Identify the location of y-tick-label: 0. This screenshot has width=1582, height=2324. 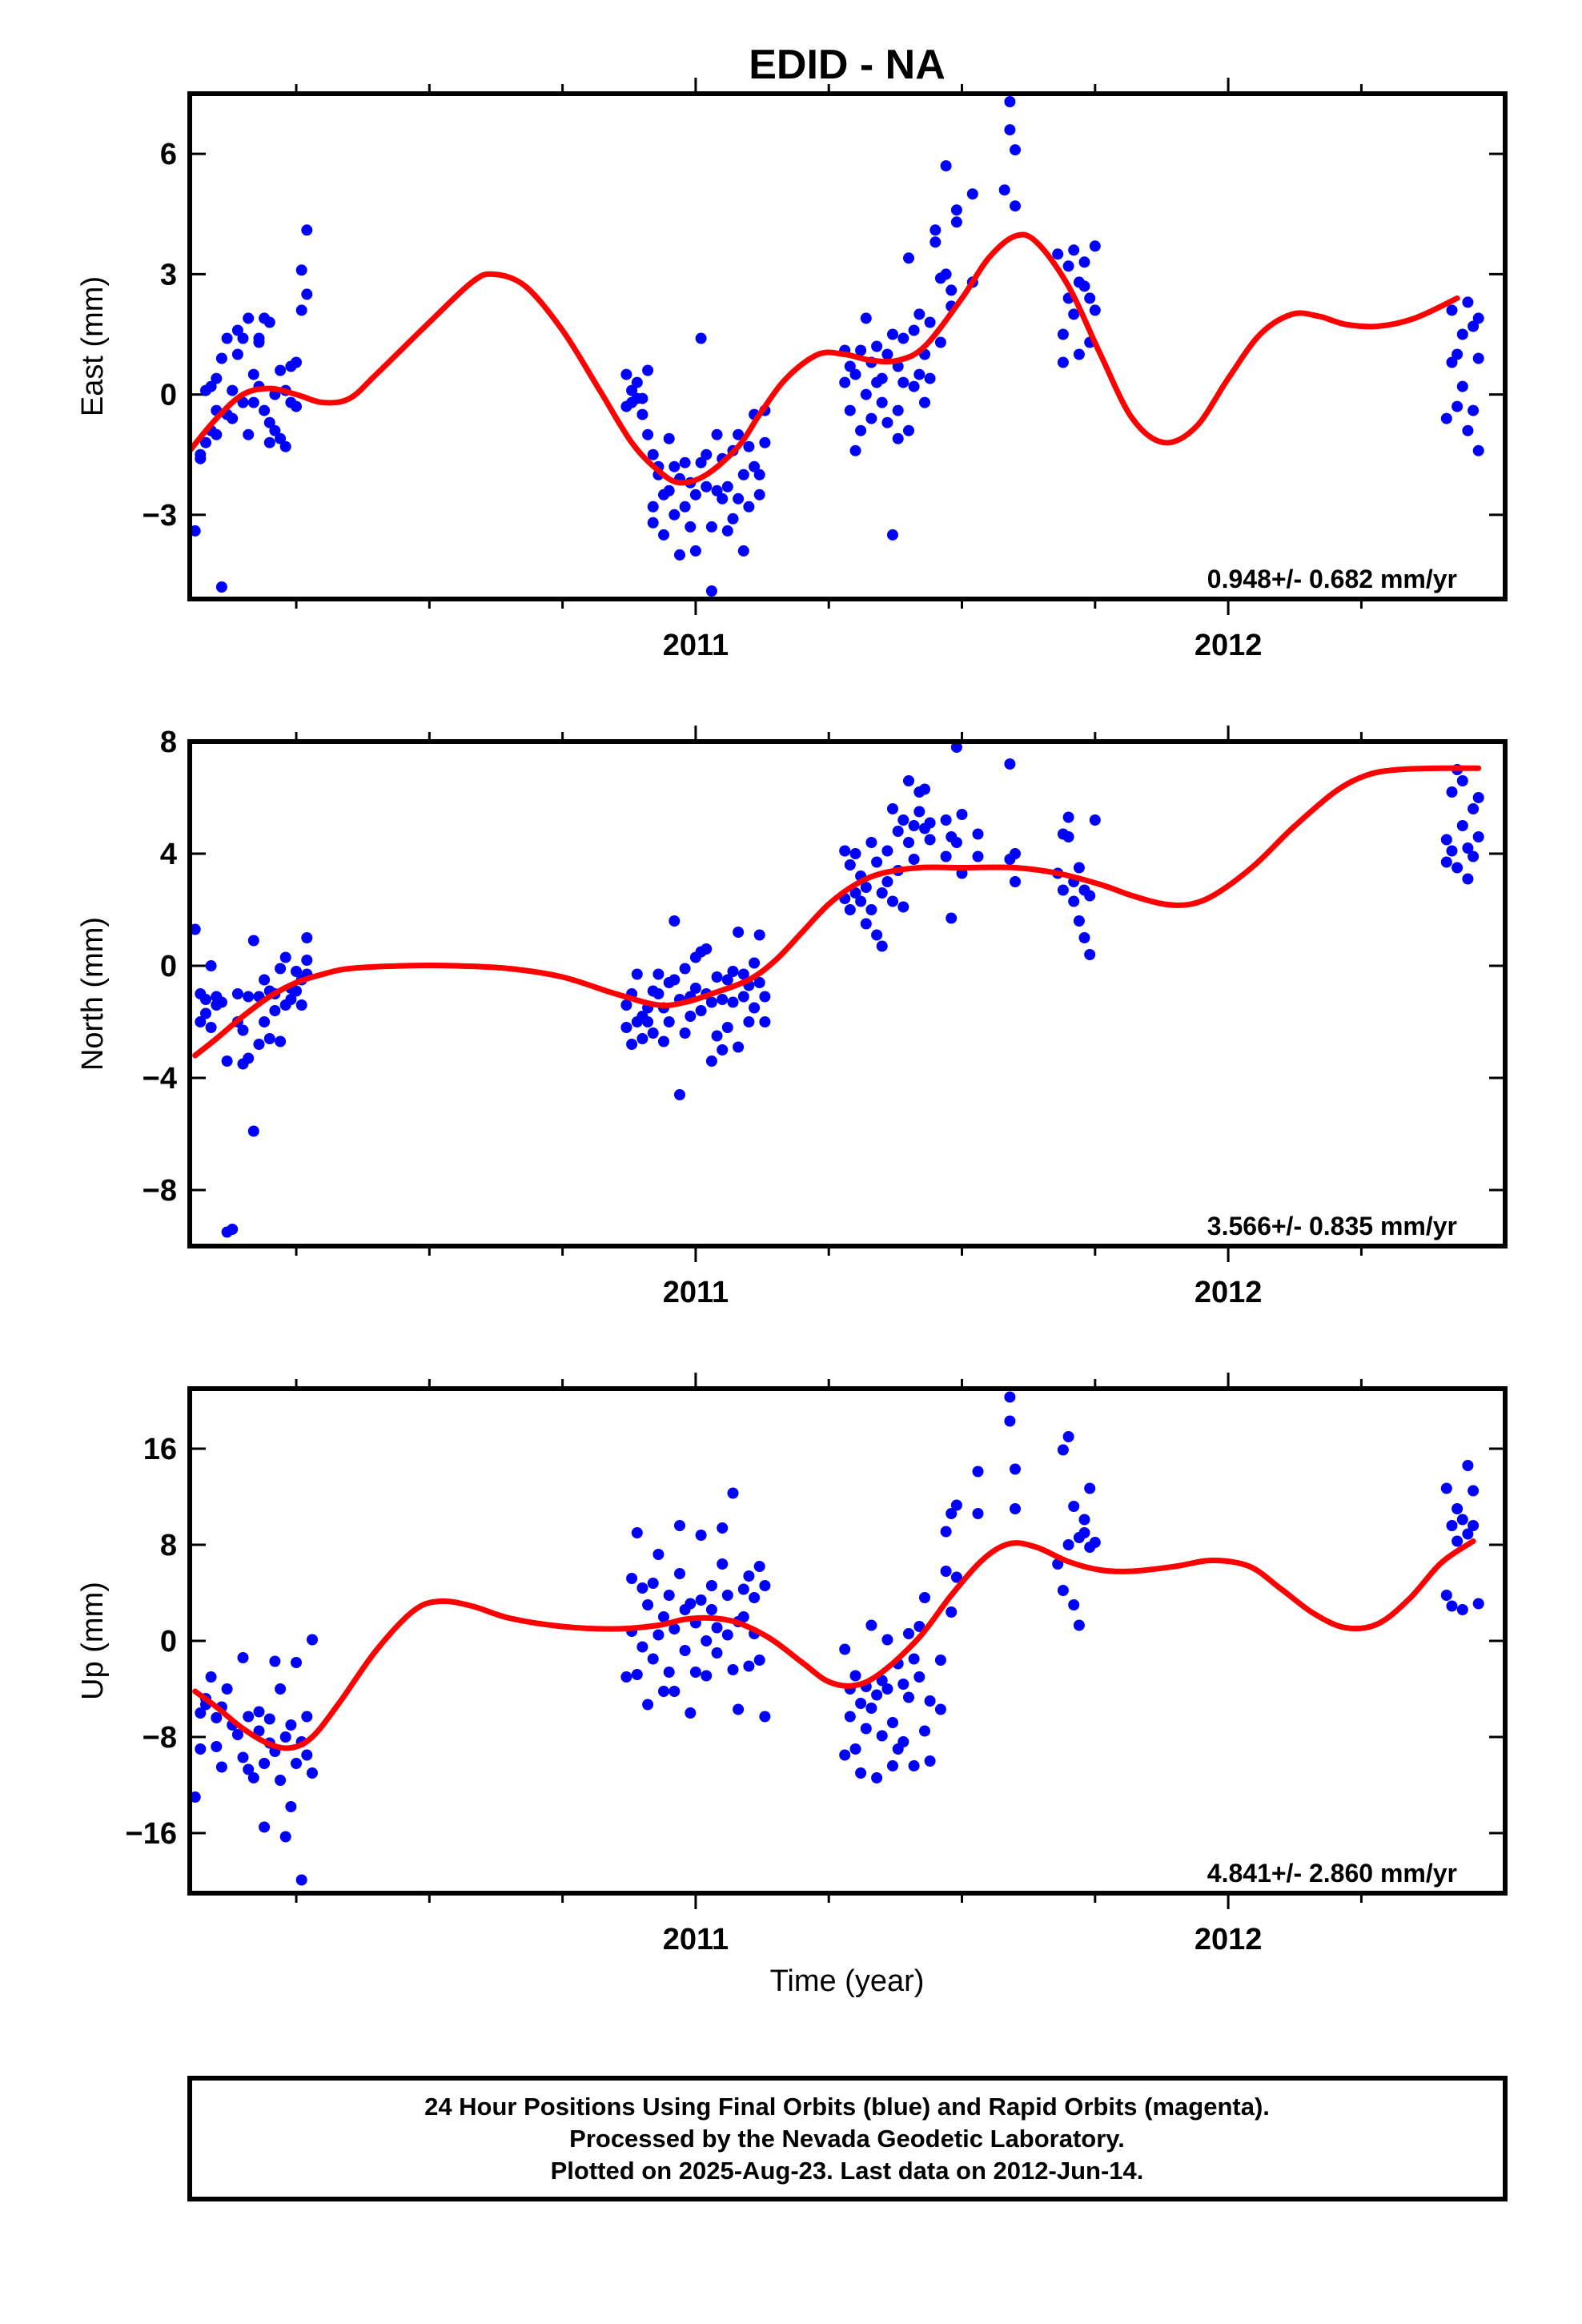
(168, 395).